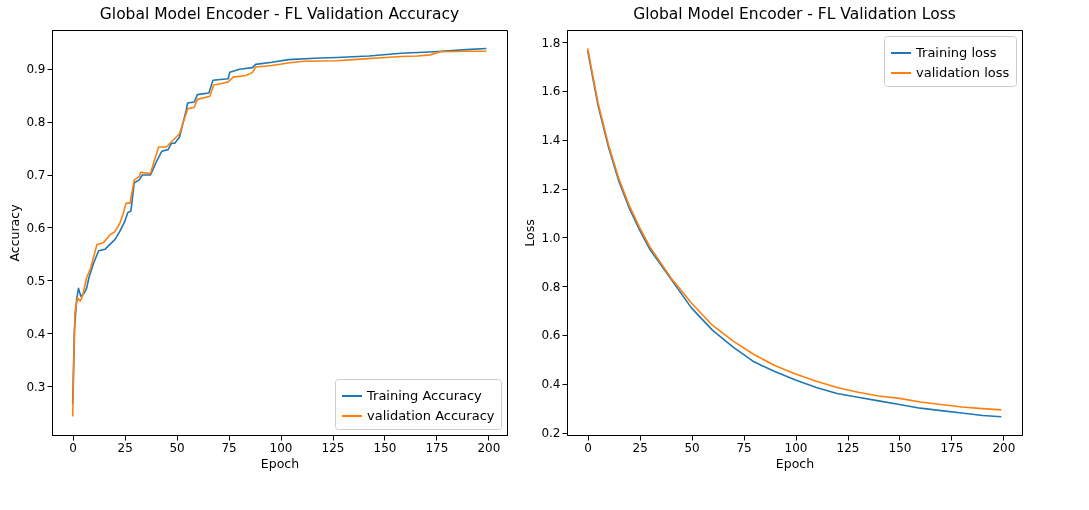 The height and width of the screenshot is (510, 1089). I want to click on y-tick-label: 1.4, so click(551, 140).